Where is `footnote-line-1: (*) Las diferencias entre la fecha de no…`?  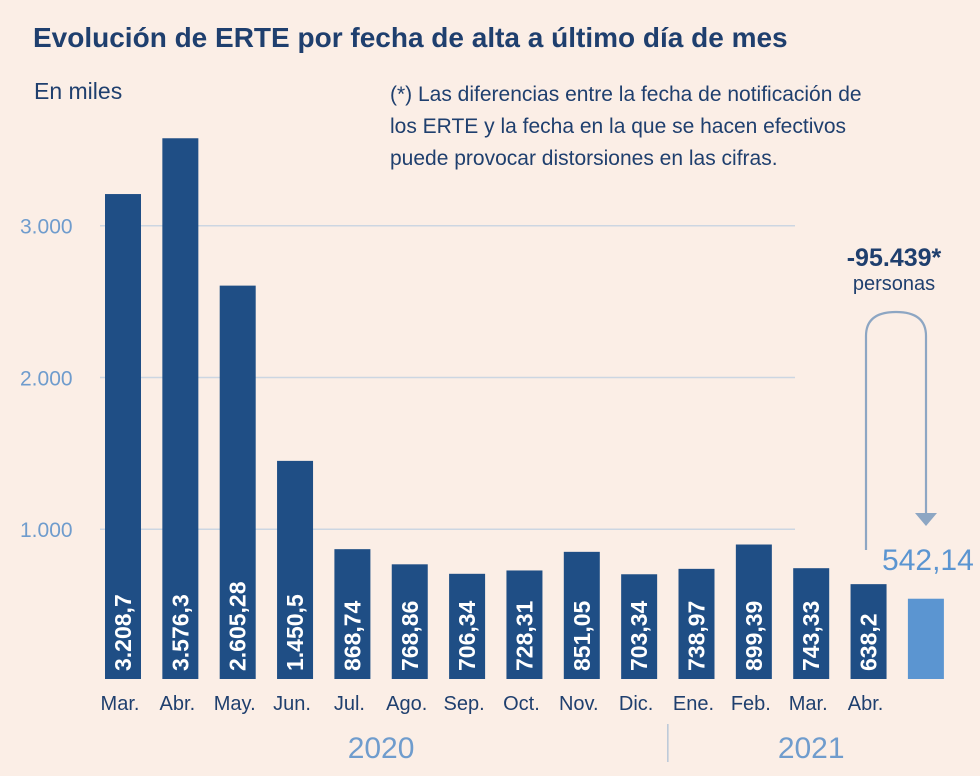 footnote-line-1: (*) Las diferencias entre la fecha de no… is located at coordinates (626, 94).